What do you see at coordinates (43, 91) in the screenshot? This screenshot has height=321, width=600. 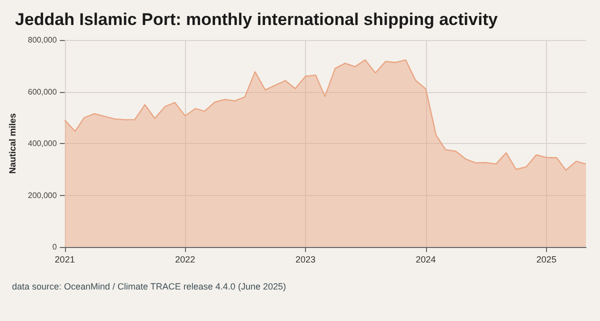 I see `y-tick-label: 600,000` at bounding box center [43, 91].